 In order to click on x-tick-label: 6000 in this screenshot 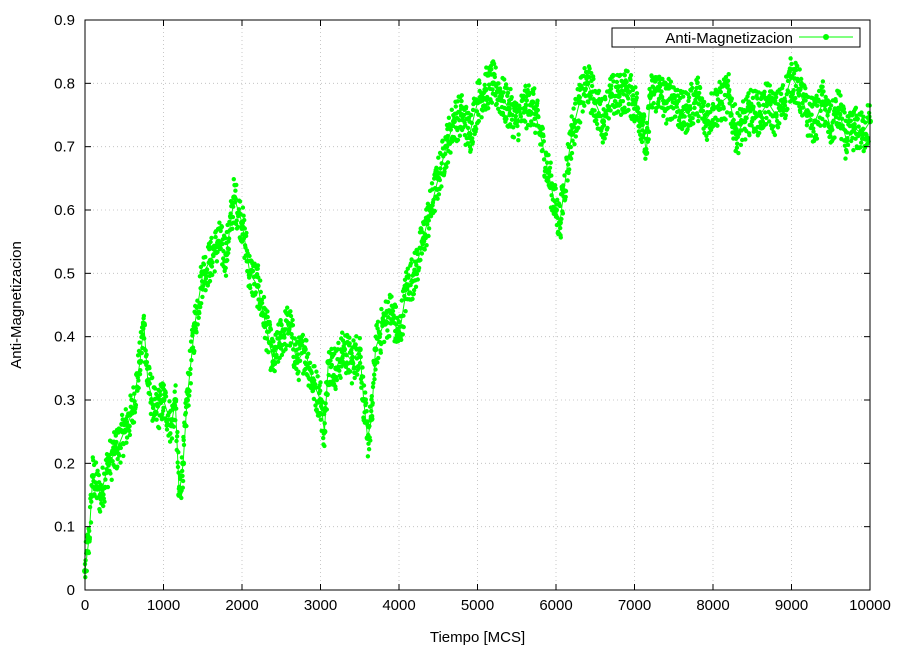, I will do `click(555, 605)`.